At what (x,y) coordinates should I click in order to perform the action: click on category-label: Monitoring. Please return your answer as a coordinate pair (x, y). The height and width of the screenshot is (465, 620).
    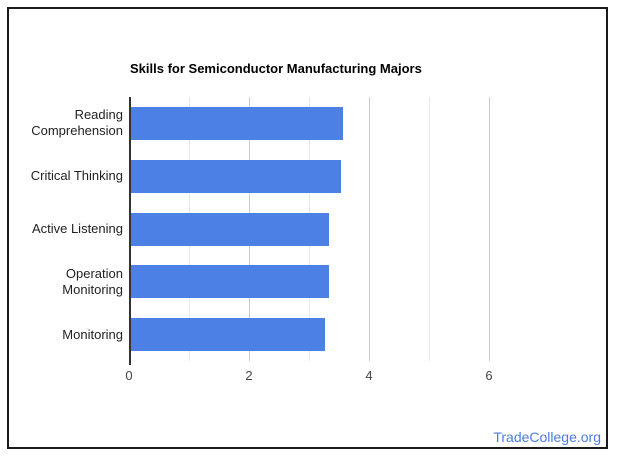
    Looking at the image, I should click on (92, 334).